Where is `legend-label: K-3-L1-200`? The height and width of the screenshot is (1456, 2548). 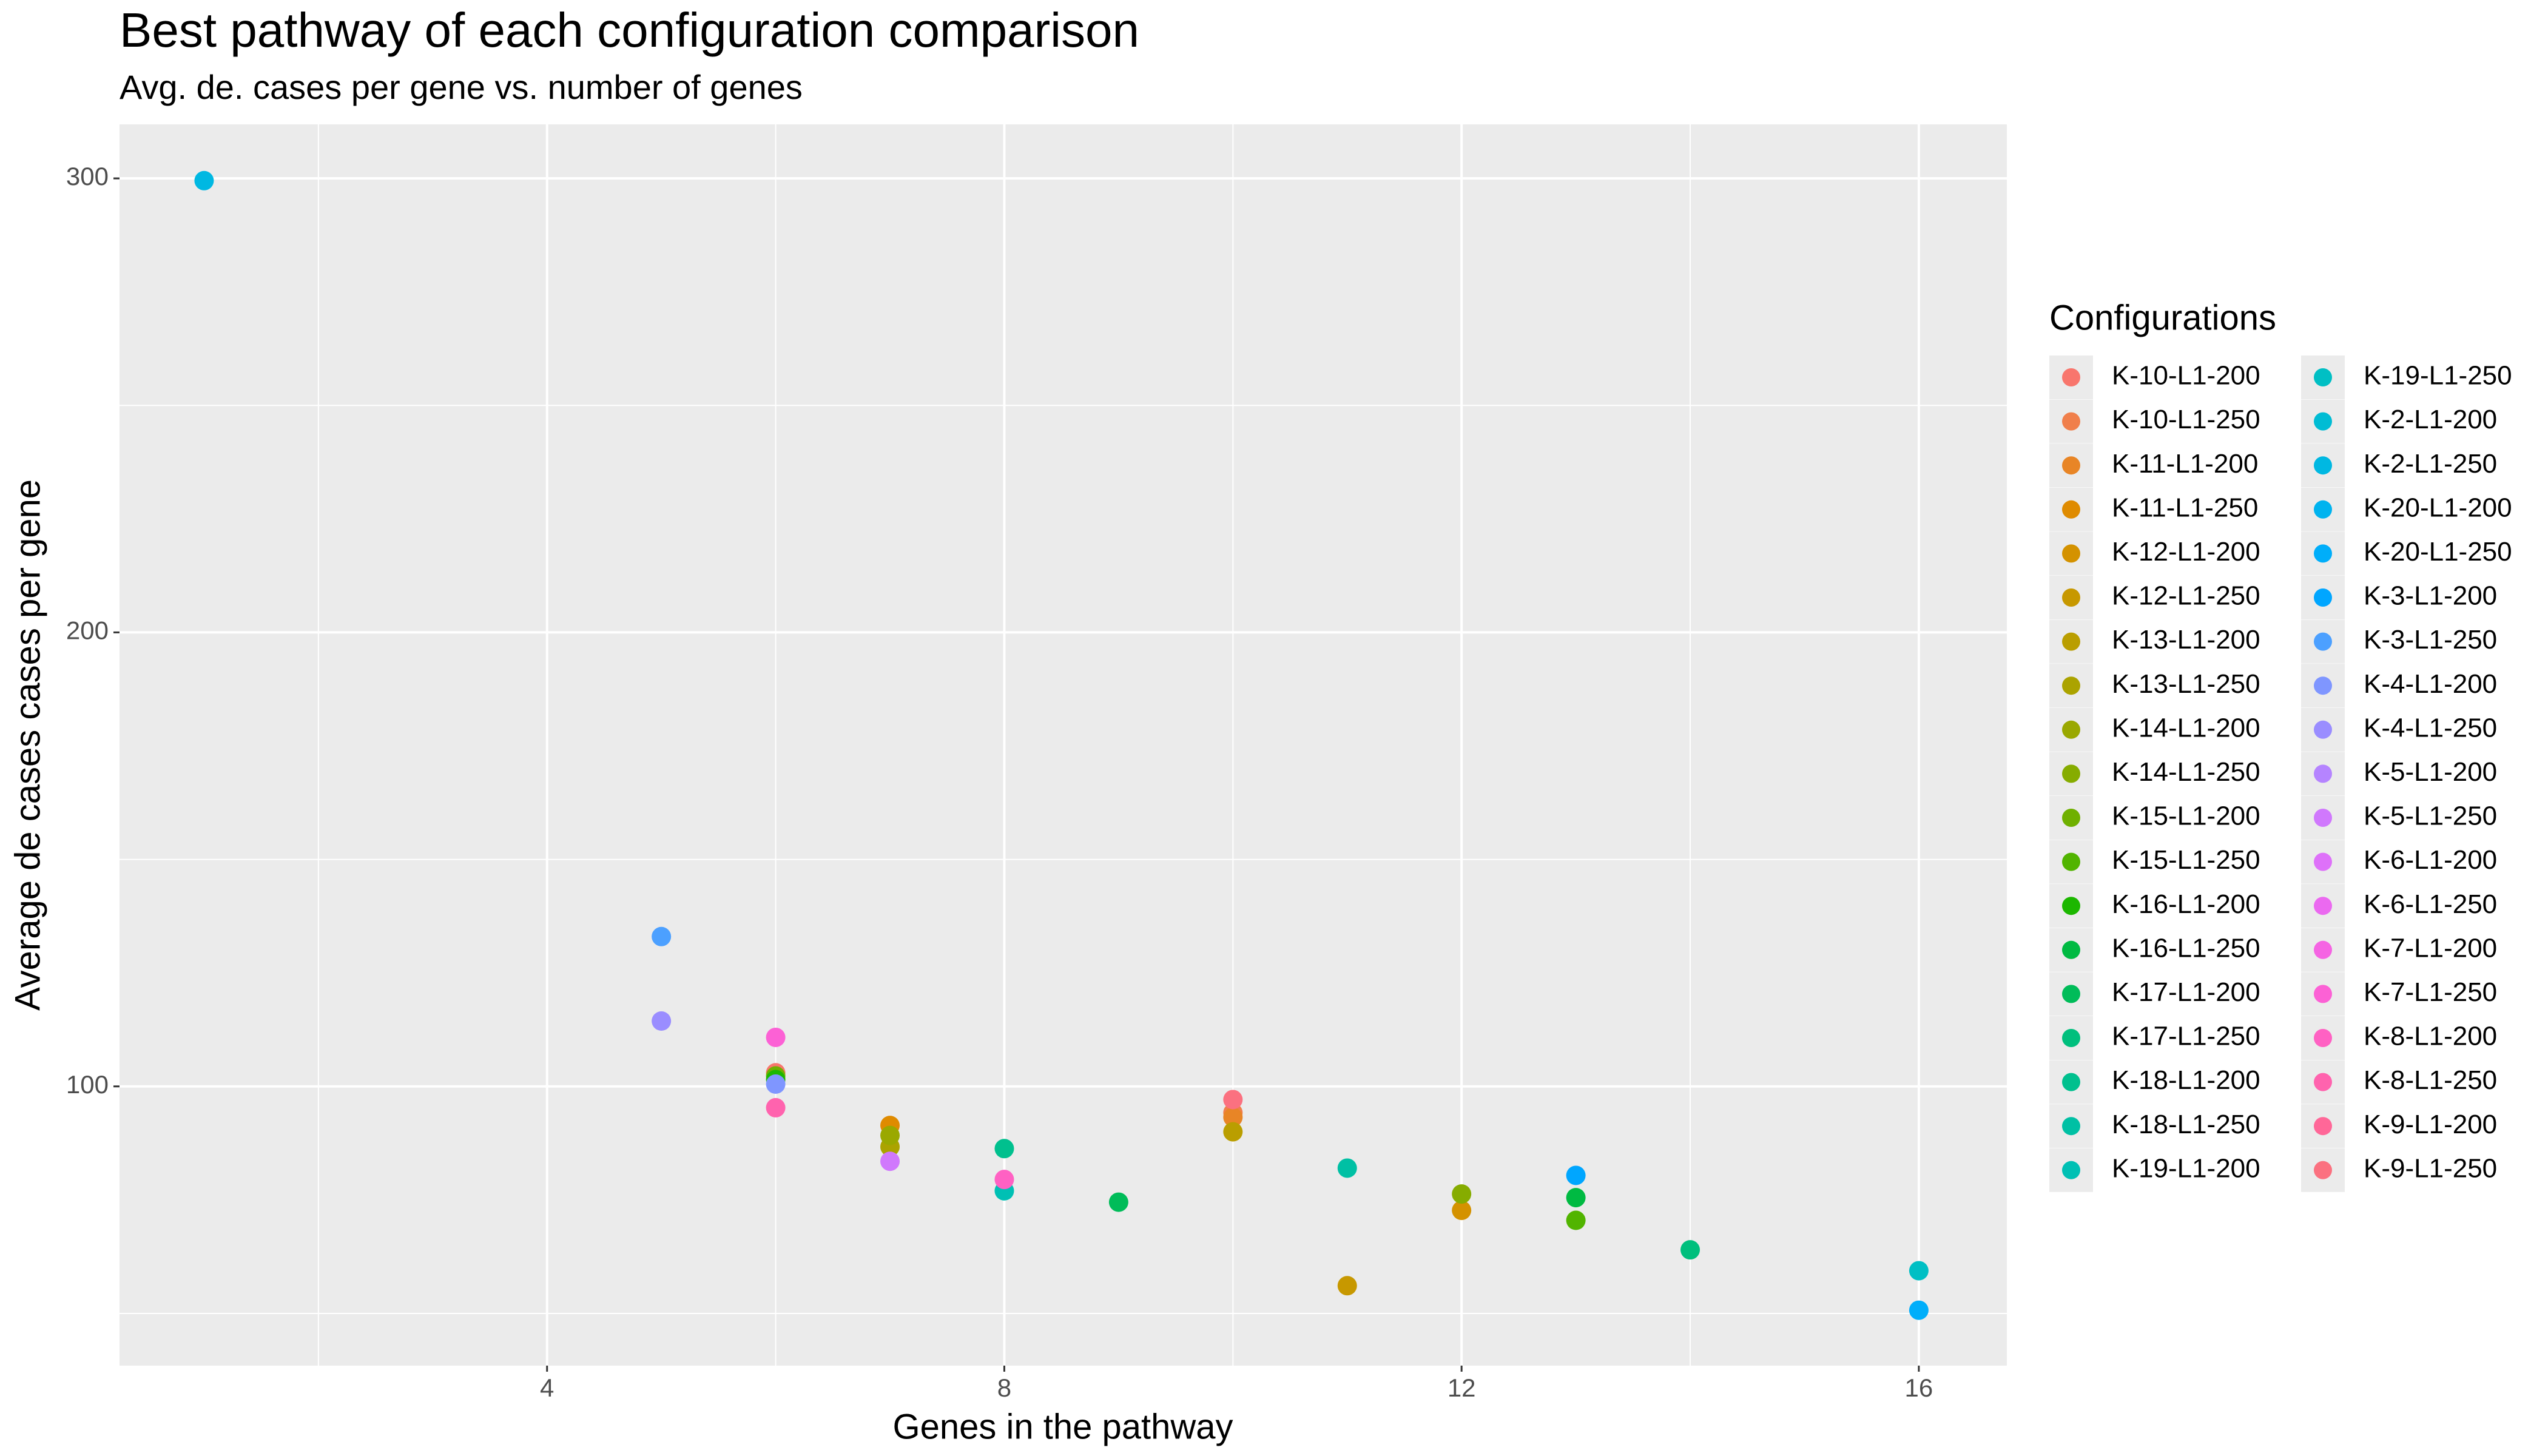 legend-label: K-3-L1-200 is located at coordinates (2430, 596).